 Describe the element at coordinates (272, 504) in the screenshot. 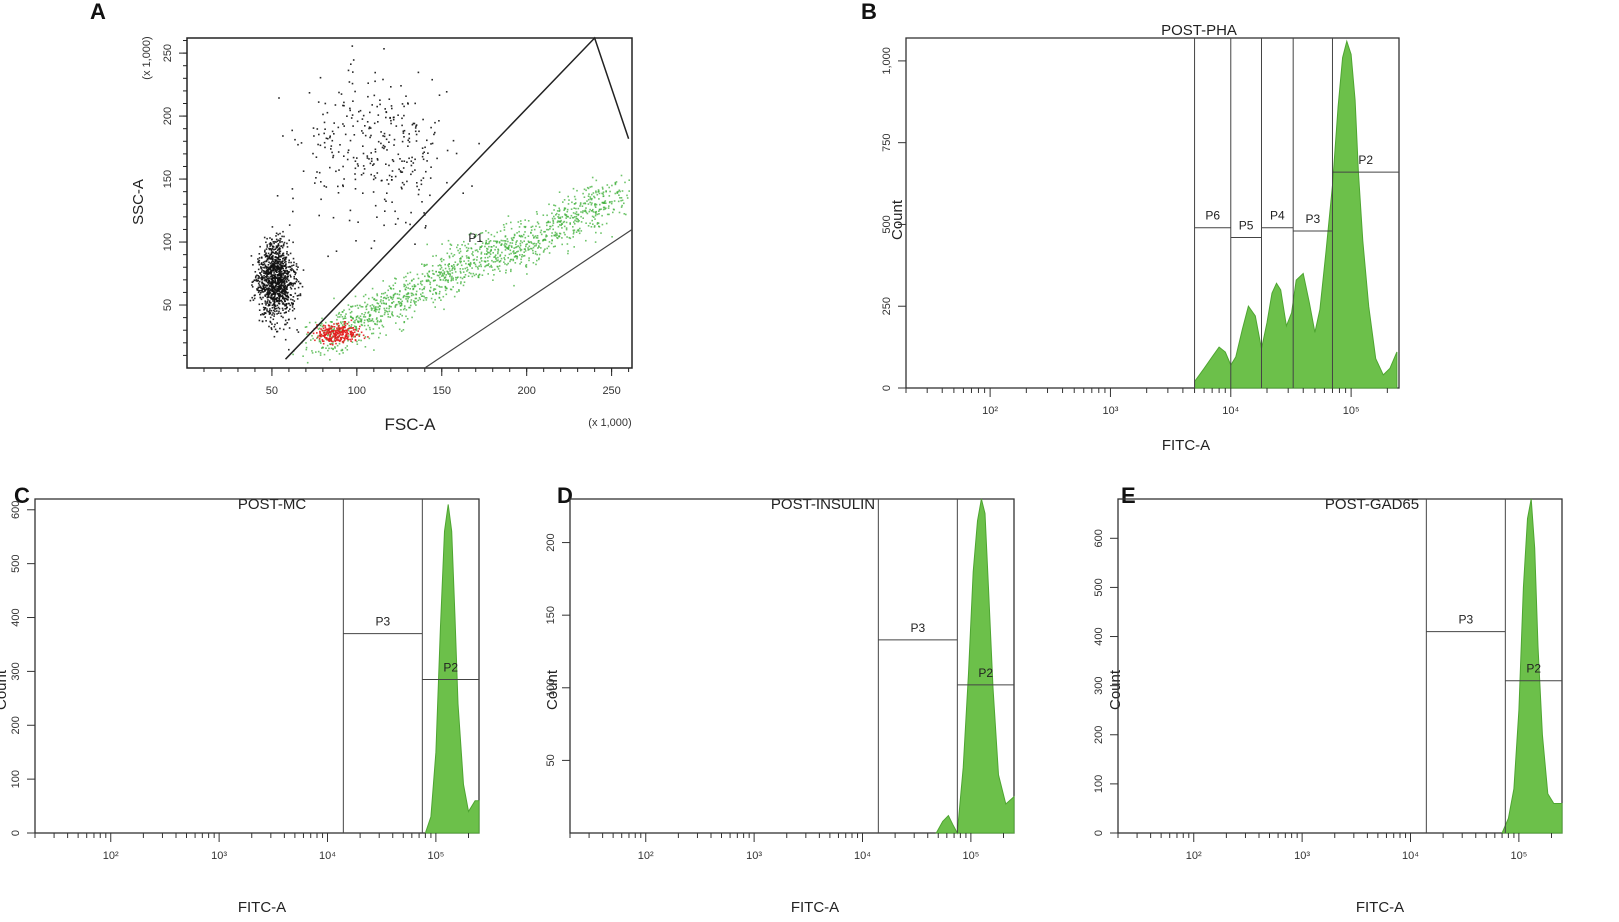

I see `chart-title: POST-MC` at that location.